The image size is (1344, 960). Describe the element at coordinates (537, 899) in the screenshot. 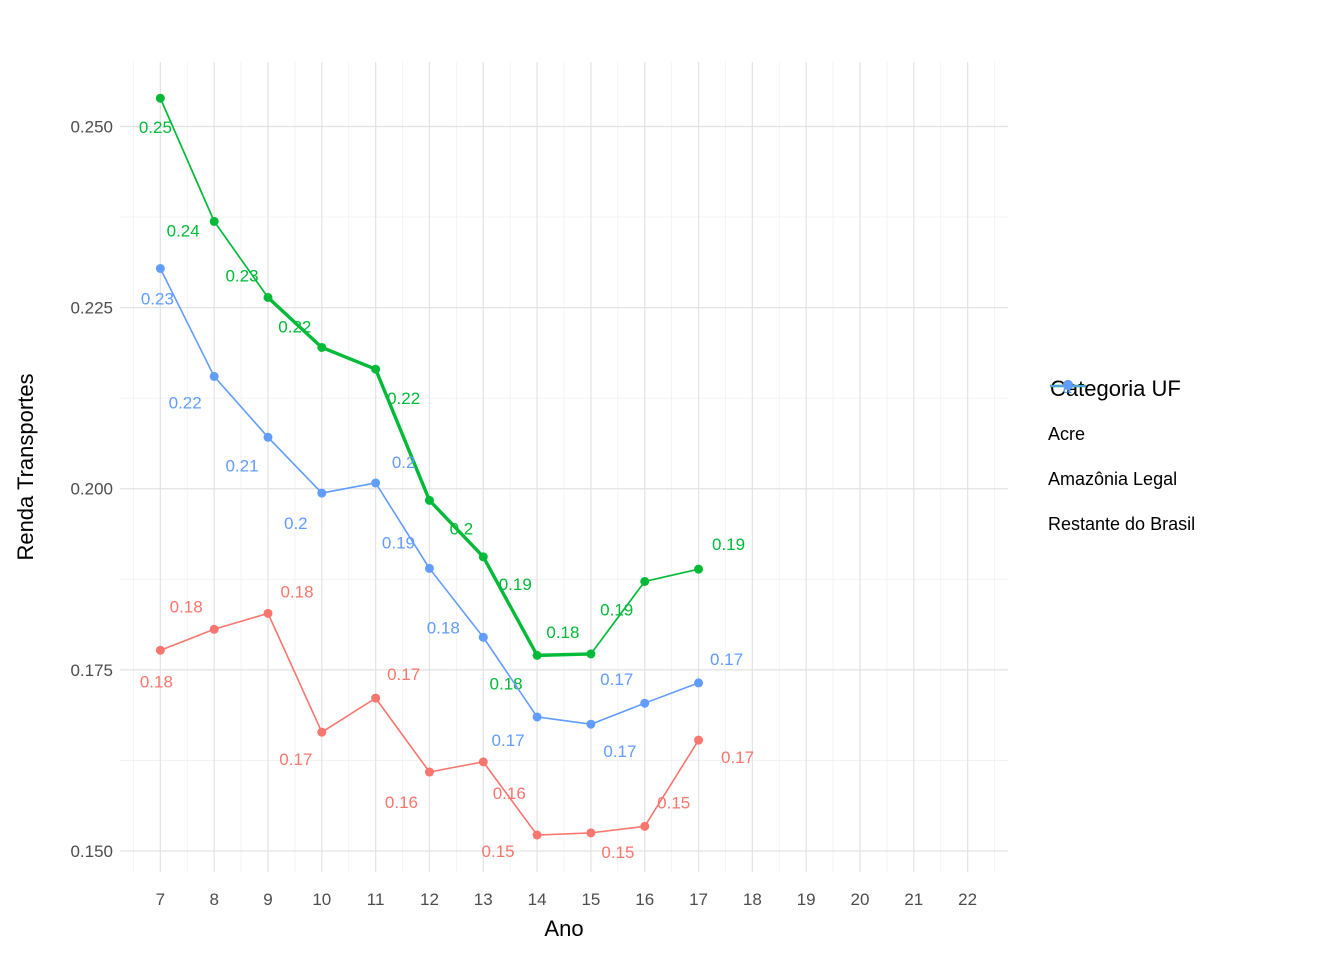

I see `x-tick-label: 14` at that location.